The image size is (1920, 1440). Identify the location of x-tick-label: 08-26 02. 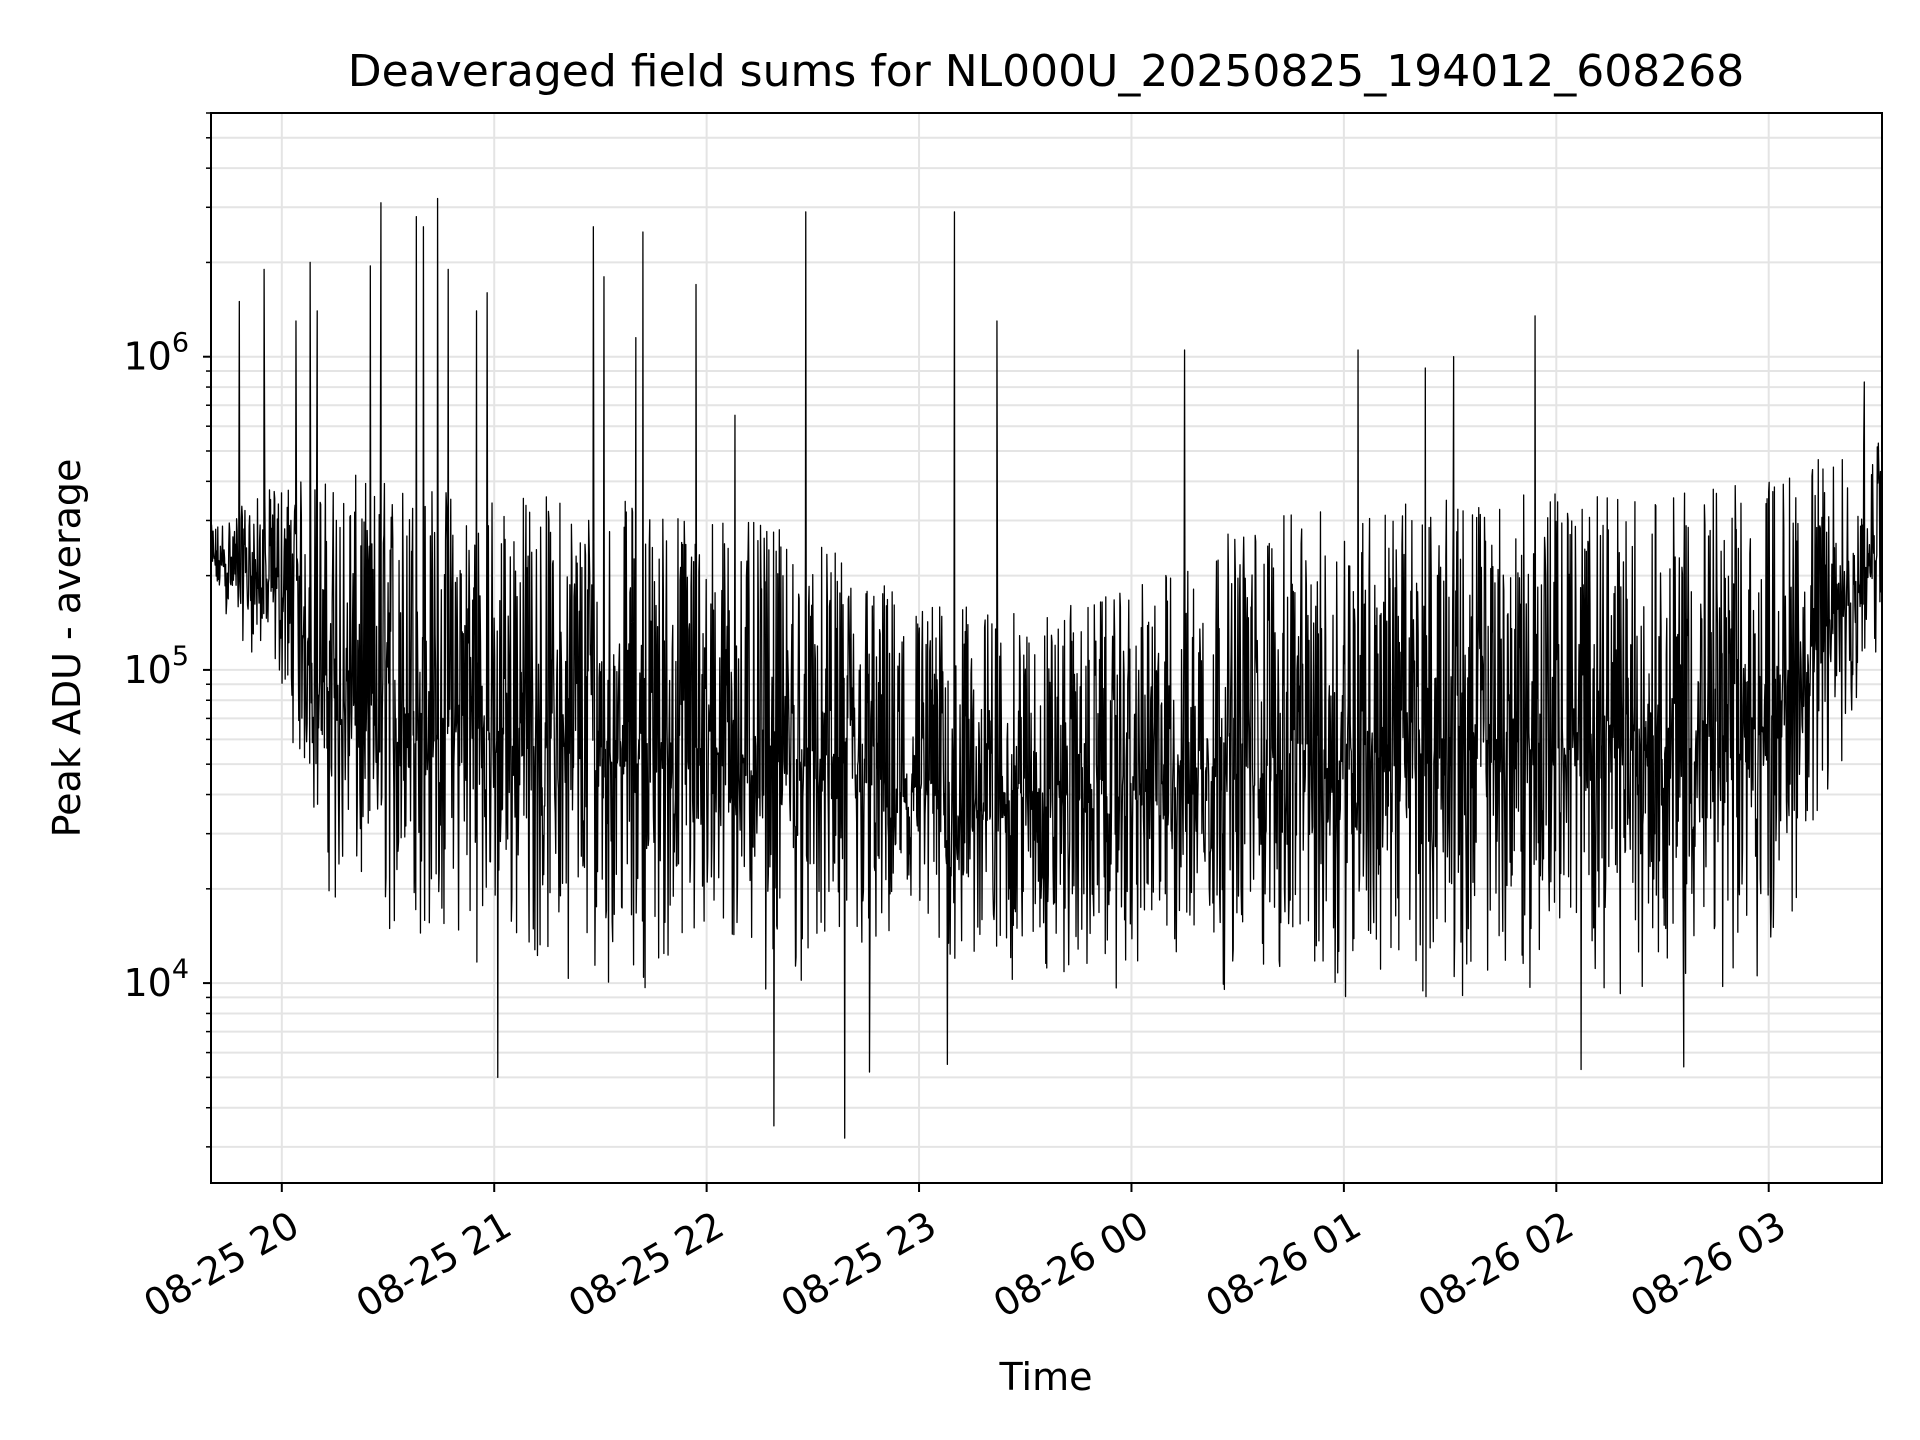
(1496, 1265).